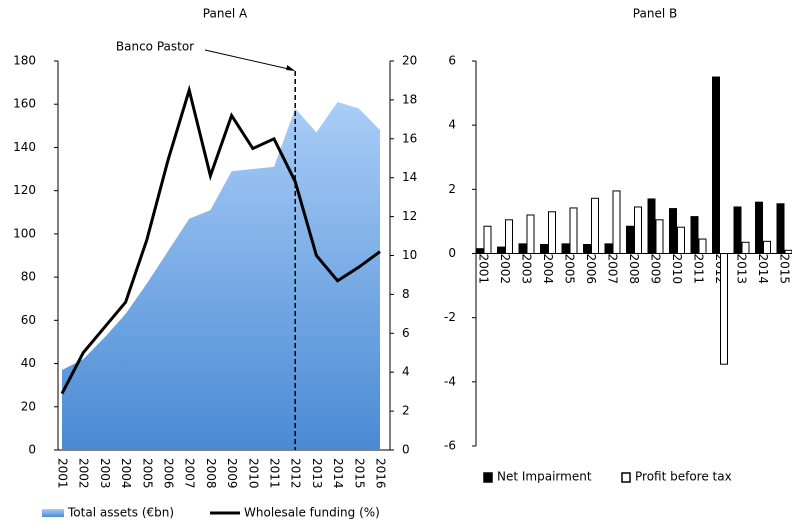 The image size is (792, 523). Describe the element at coordinates (28, 320) in the screenshot. I see `y-tick-label: 60` at that location.